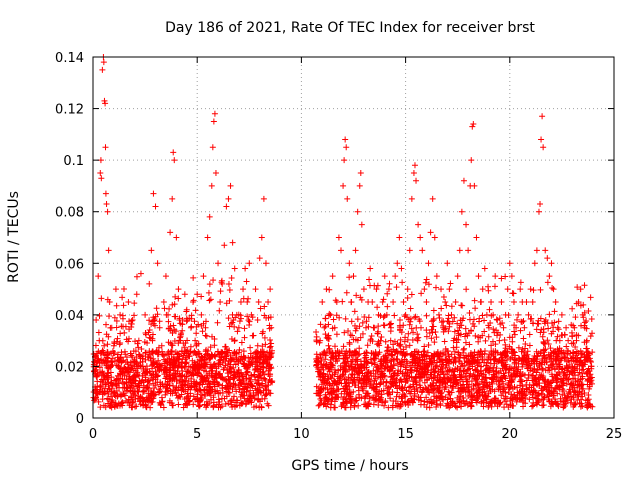 The image size is (640, 480). Describe the element at coordinates (73, 161) in the screenshot. I see `y-tick-label: 0.1` at that location.